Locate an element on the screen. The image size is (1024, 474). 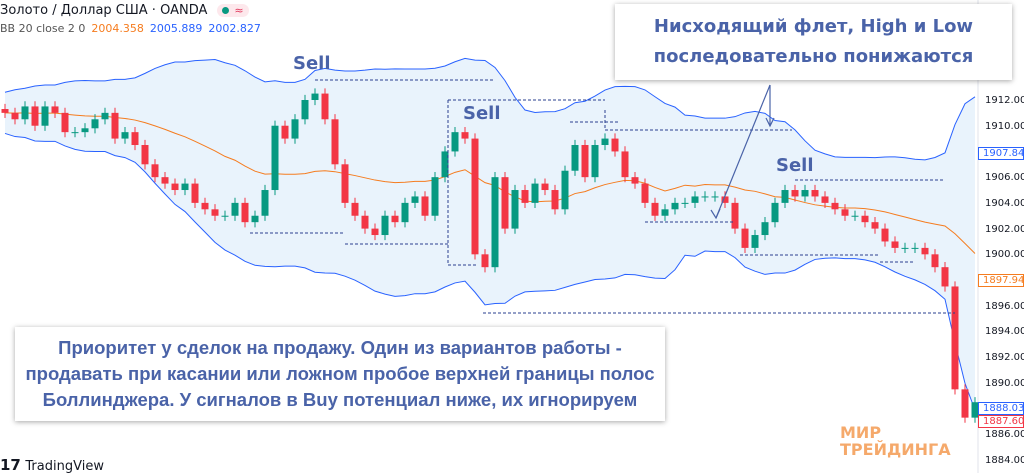
symbol-title: Золото / Доллар США · OANDA ≈ is located at coordinates (124, 10).